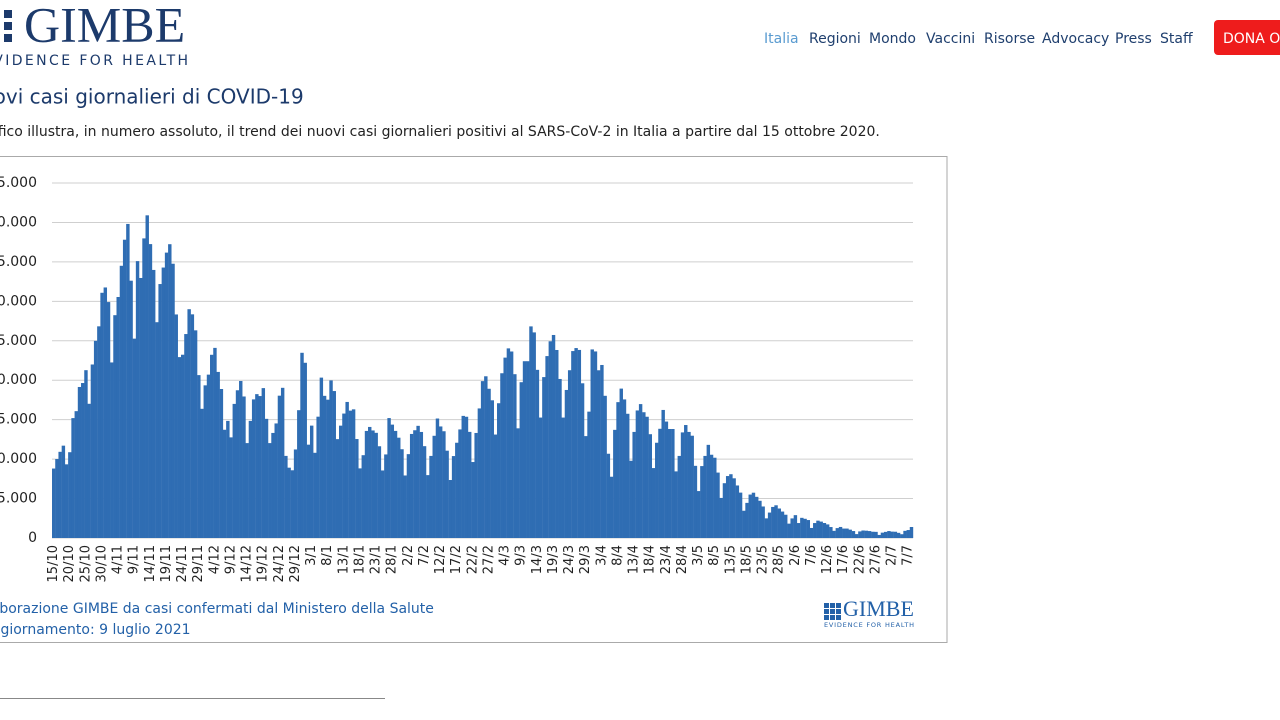 This screenshot has width=1280, height=720. I want to click on x-tick-label: 7/2, so click(424, 555).